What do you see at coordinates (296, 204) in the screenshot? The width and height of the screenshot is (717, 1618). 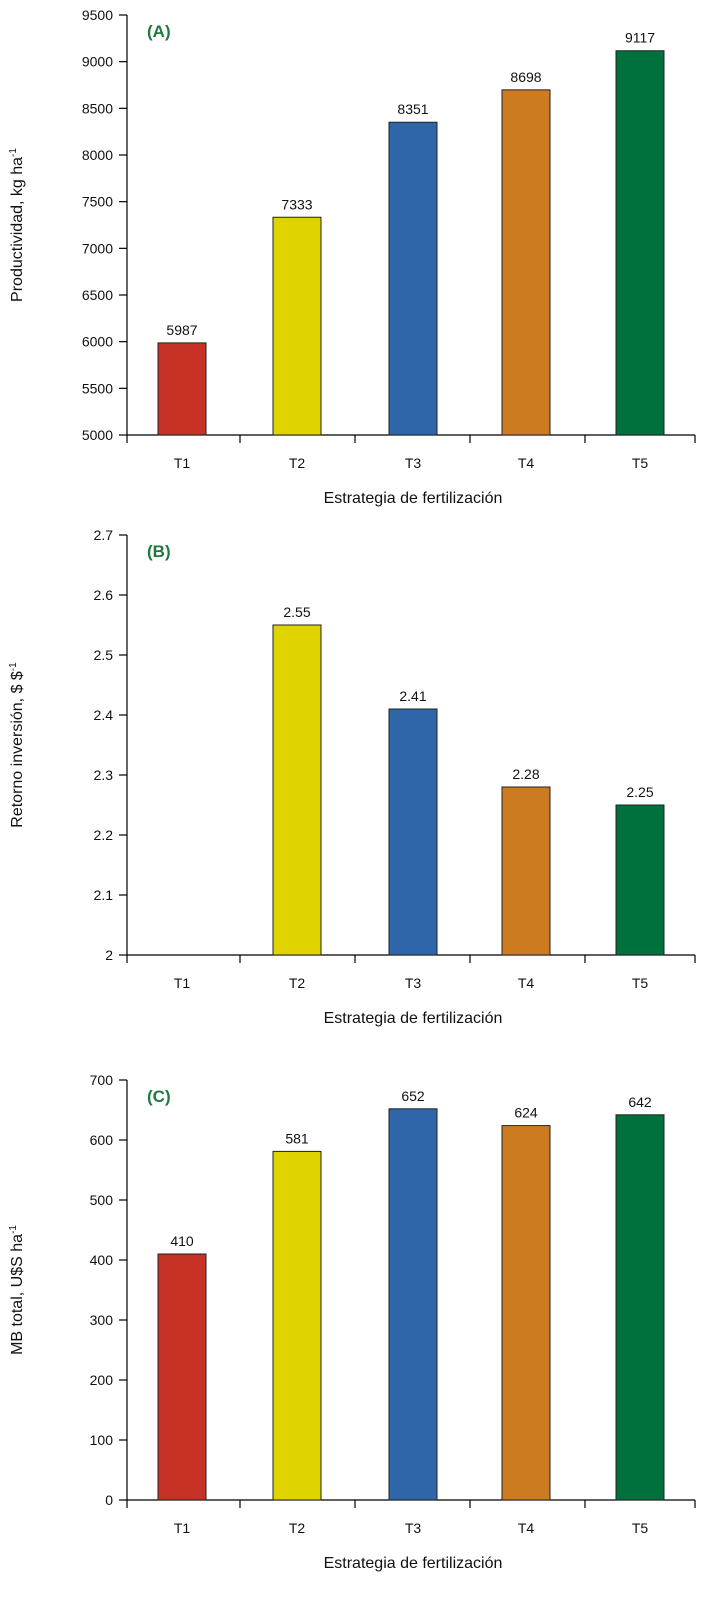 I see `value-label-t2: 7333` at bounding box center [296, 204].